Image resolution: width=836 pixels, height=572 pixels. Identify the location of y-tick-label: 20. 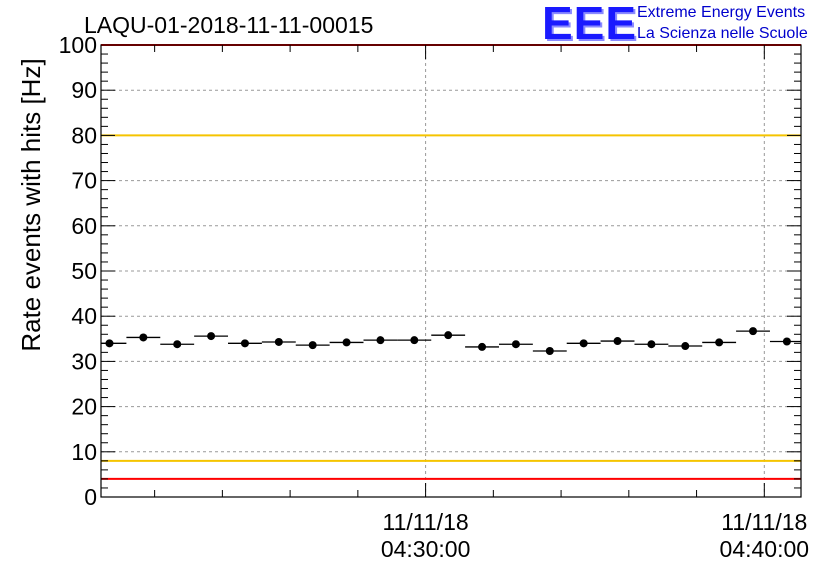
(84, 407).